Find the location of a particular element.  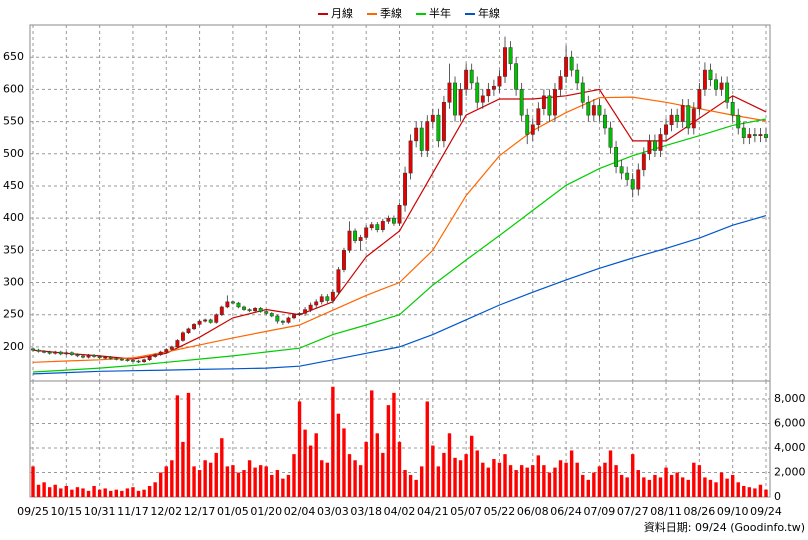

x-tick-label: 05/22 is located at coordinates (500, 511).